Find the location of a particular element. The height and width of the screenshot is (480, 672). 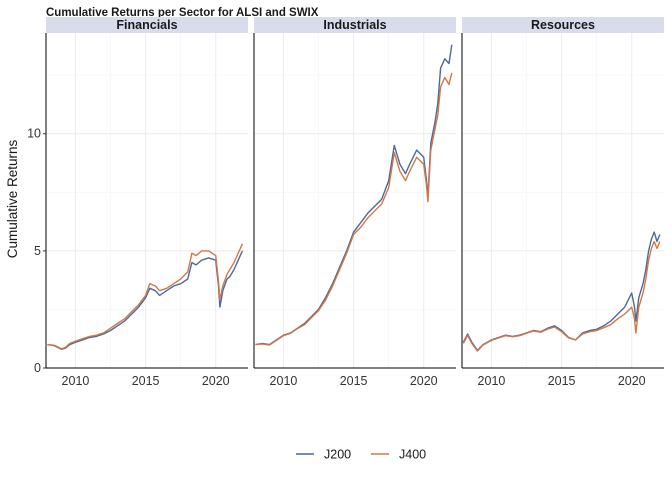

legend-label-j400: J400 is located at coordinates (412, 455).